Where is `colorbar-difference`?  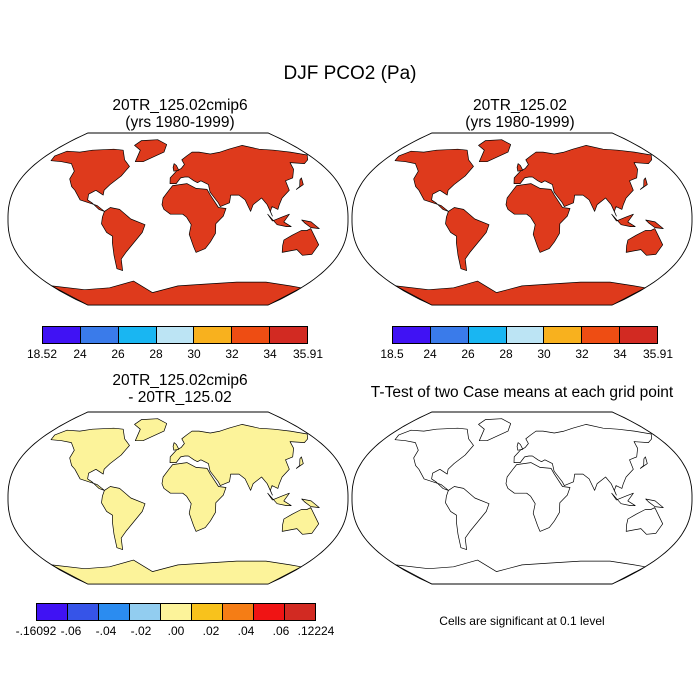 colorbar-difference is located at coordinates (176, 612).